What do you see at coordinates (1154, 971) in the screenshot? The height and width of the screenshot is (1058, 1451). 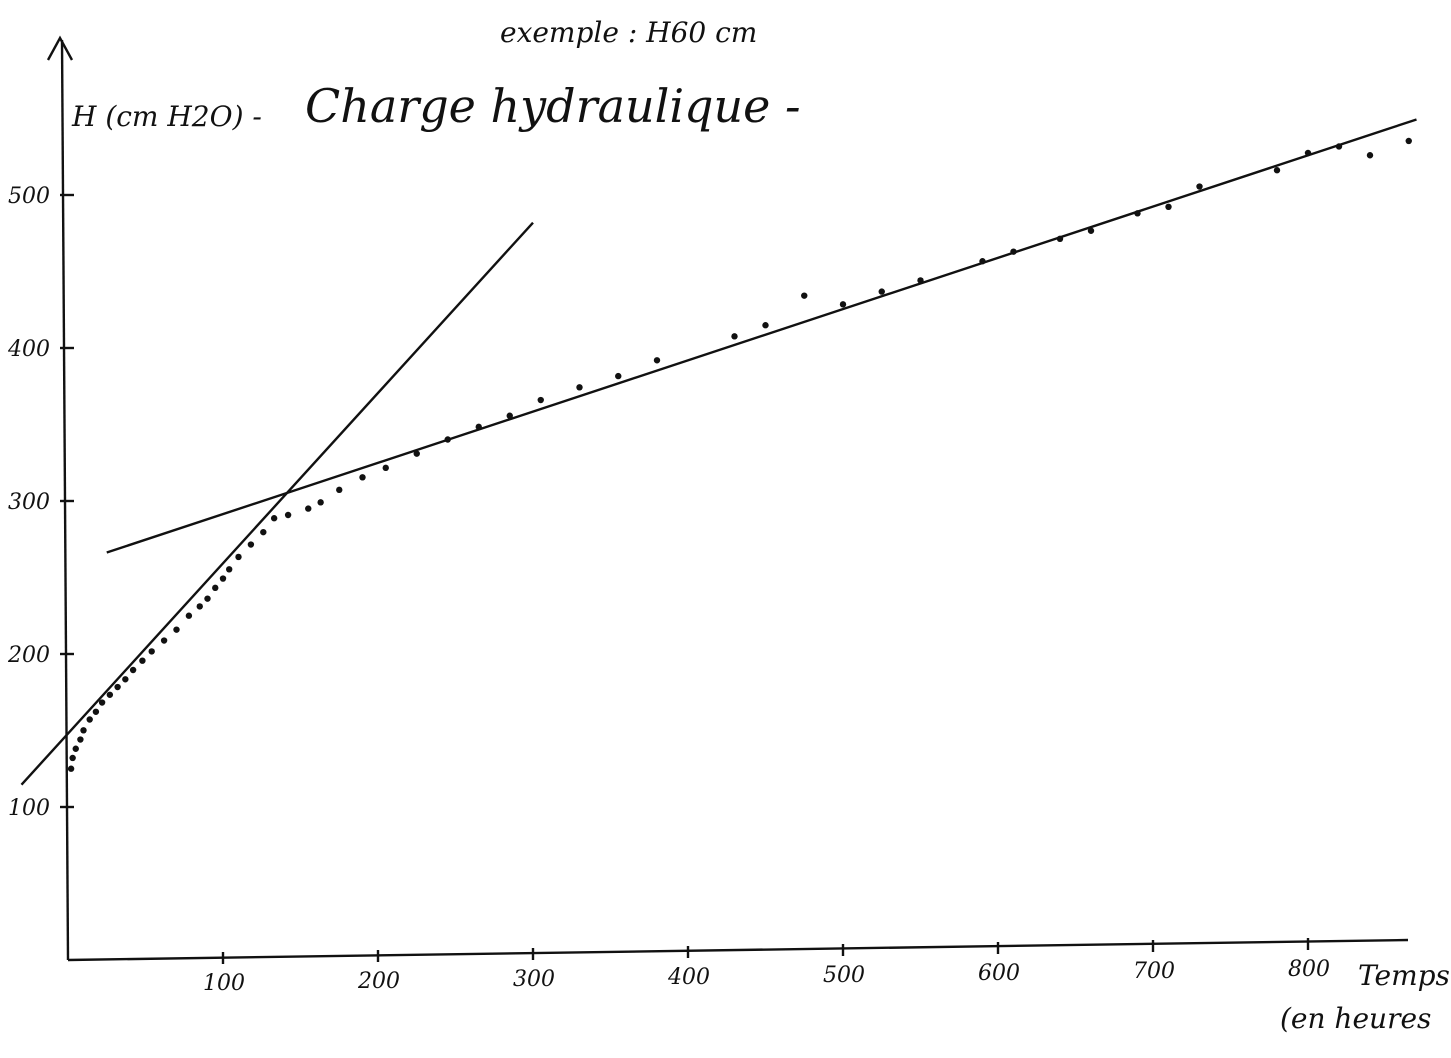 I see `x-tick-label: 700` at bounding box center [1154, 971].